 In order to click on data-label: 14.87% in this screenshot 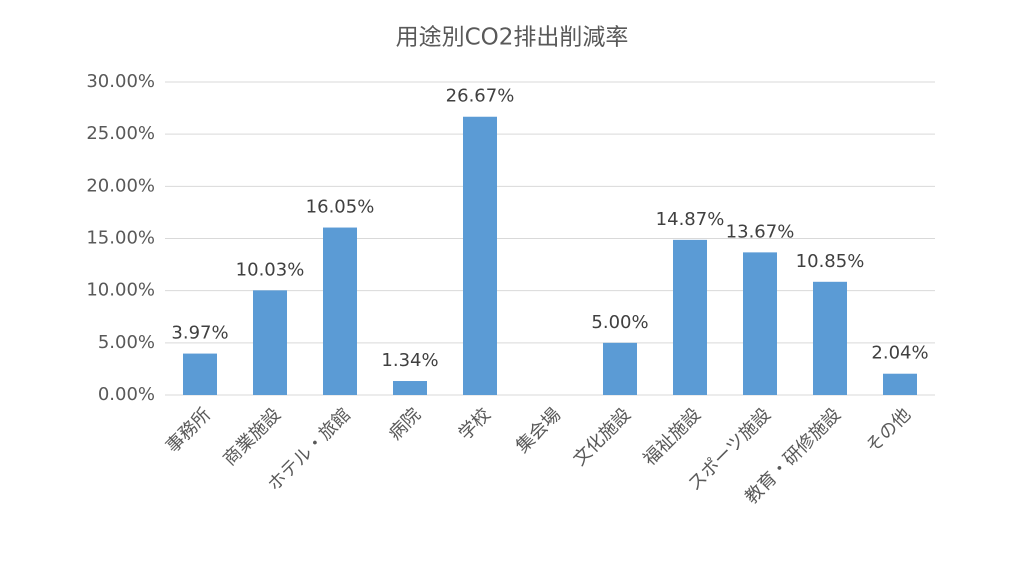, I will do `click(690, 219)`.